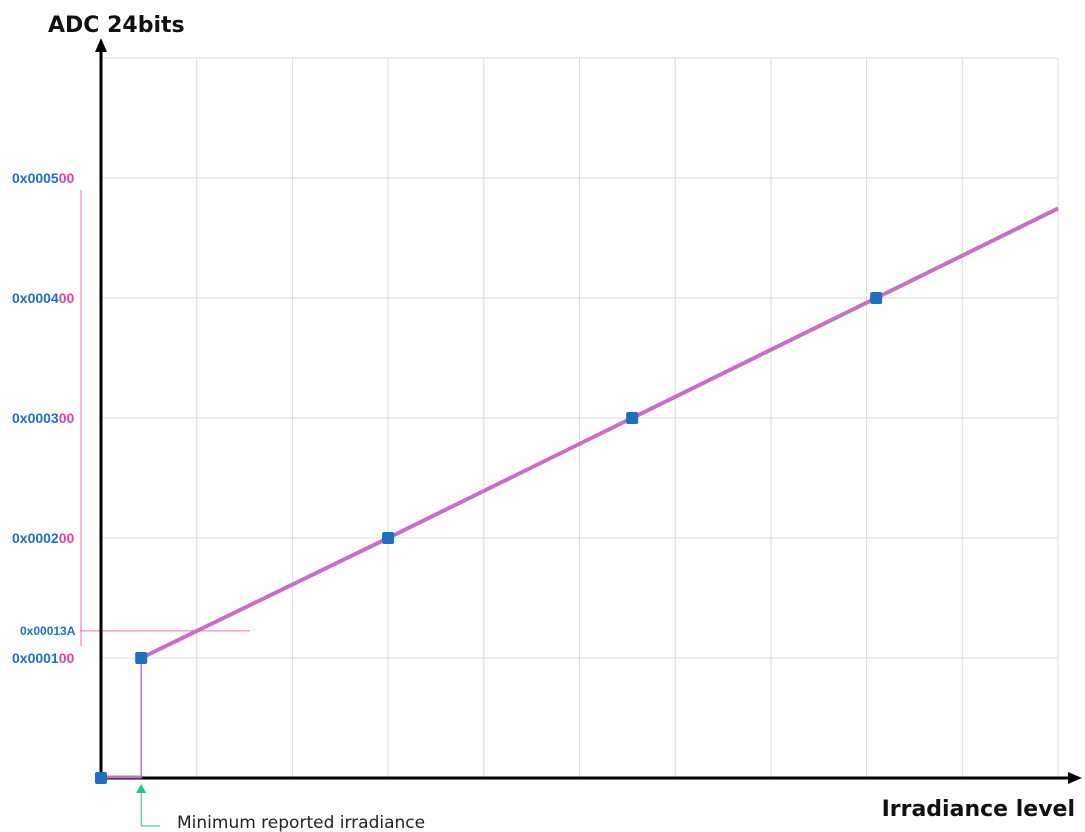  What do you see at coordinates (43, 418) in the screenshot?
I see `y-tick-label: 0x000300` at bounding box center [43, 418].